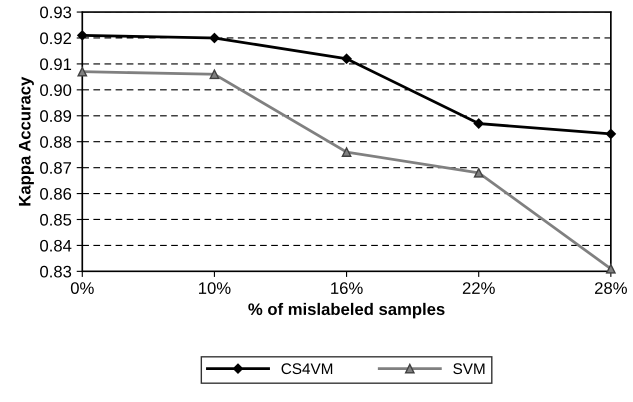  I want to click on y-tick-label: 0.92, so click(56, 38).